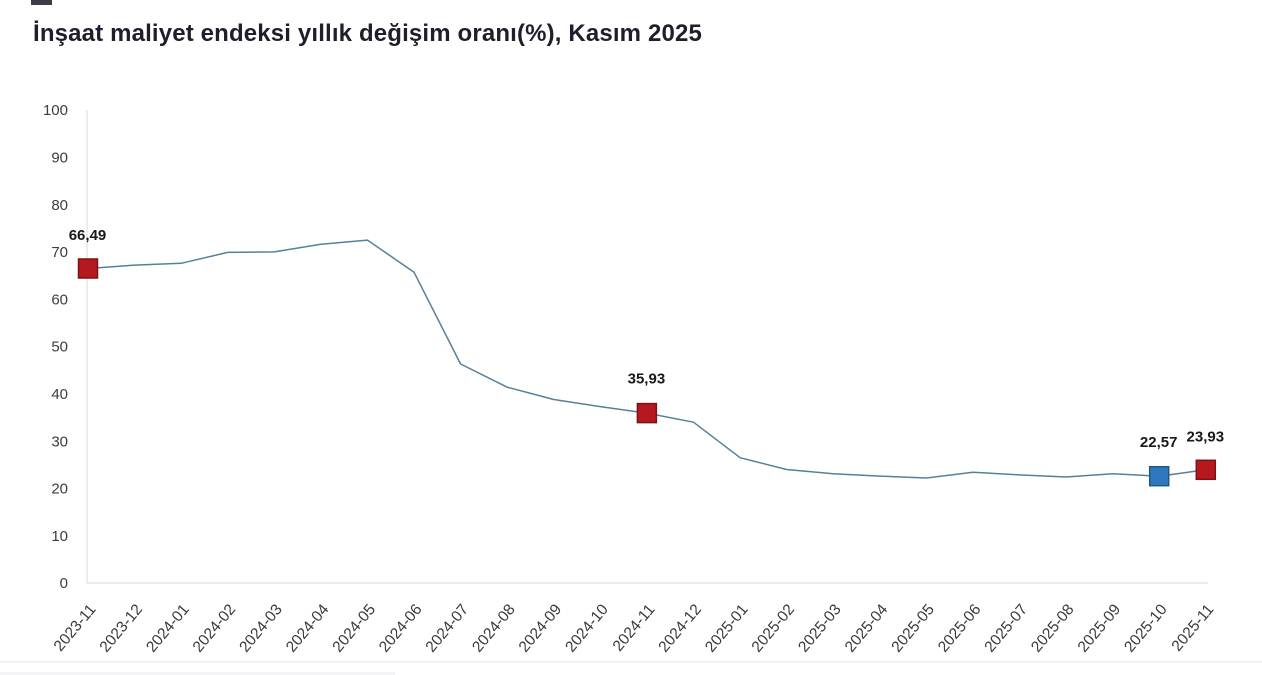 Image resolution: width=1262 pixels, height=675 pixels. What do you see at coordinates (308, 628) in the screenshot?
I see `svg-text: 2024-04` at bounding box center [308, 628].